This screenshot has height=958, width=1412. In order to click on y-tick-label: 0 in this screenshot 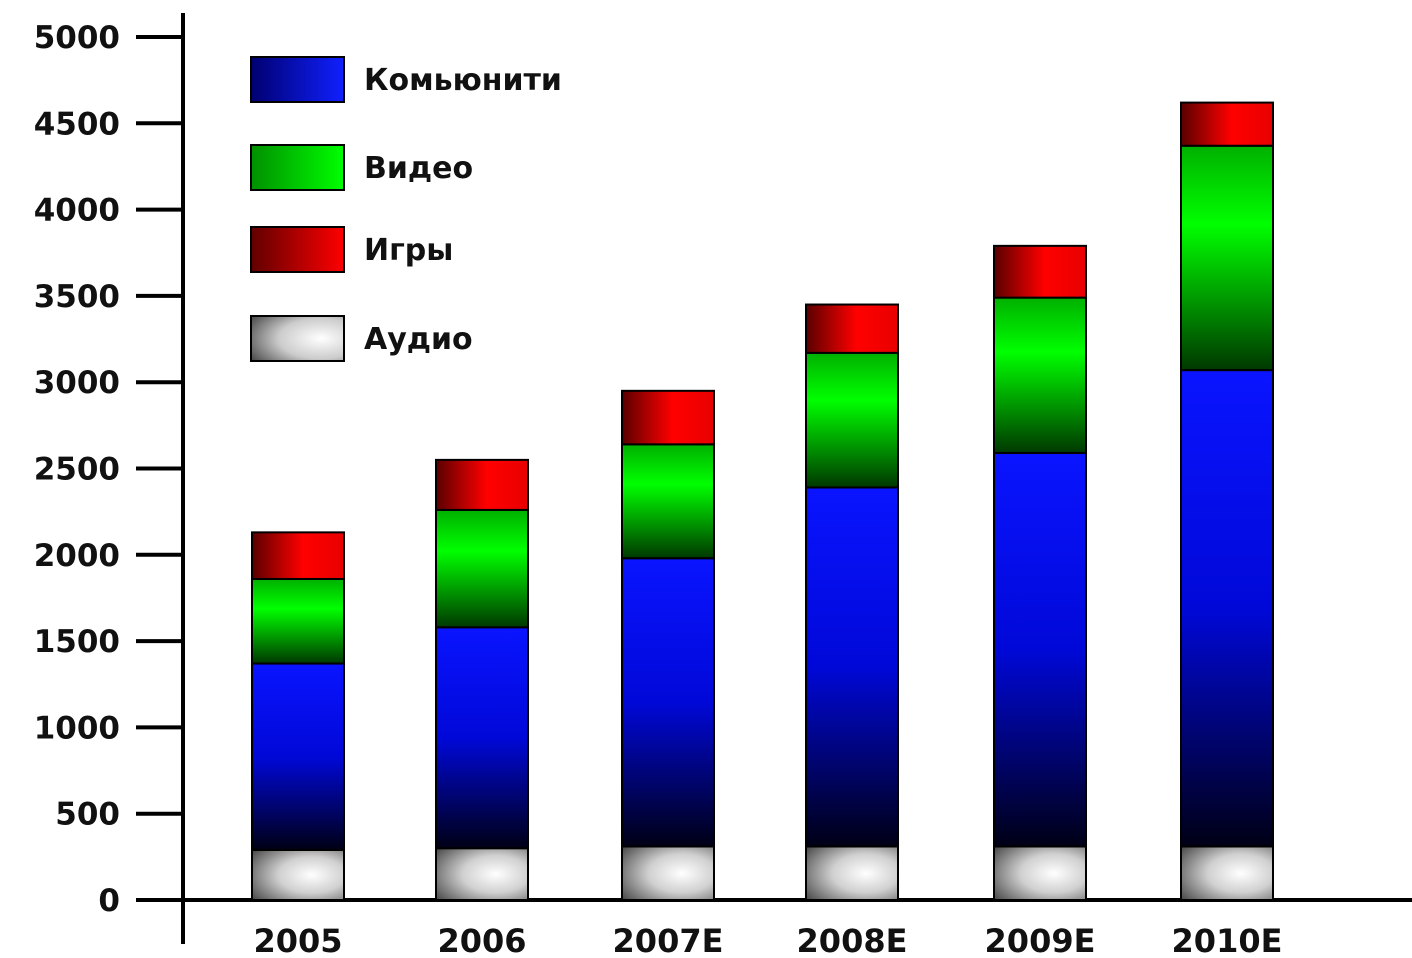, I will do `click(109, 901)`.